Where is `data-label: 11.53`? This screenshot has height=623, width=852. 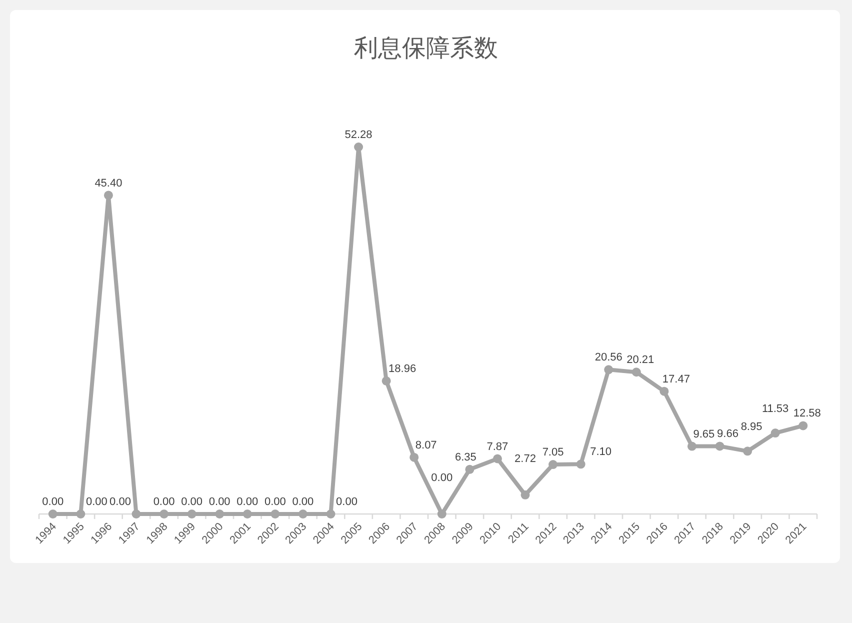
data-label: 11.53 is located at coordinates (775, 409).